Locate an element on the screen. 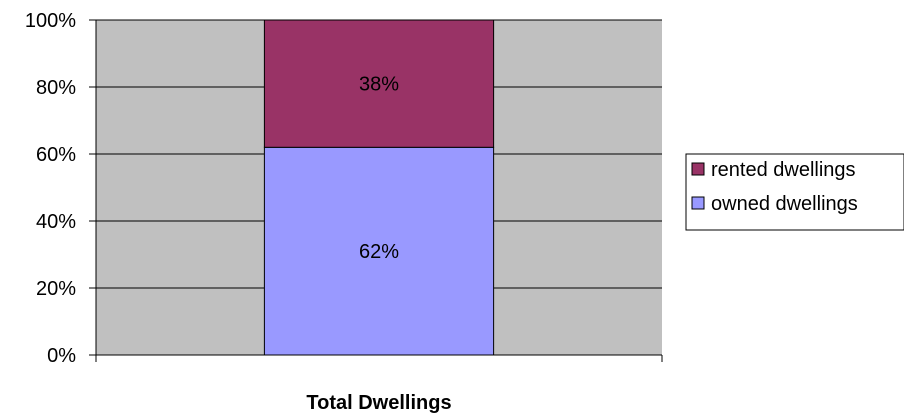 This screenshot has width=904, height=416. data-label: 62% is located at coordinates (379, 252).